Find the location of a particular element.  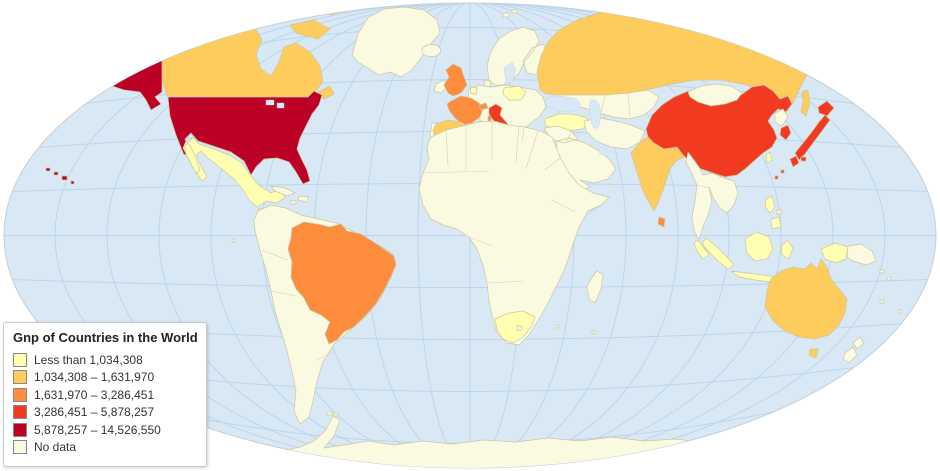

legend-label: 1,034,308 – 1,631,970 is located at coordinates (94, 377).